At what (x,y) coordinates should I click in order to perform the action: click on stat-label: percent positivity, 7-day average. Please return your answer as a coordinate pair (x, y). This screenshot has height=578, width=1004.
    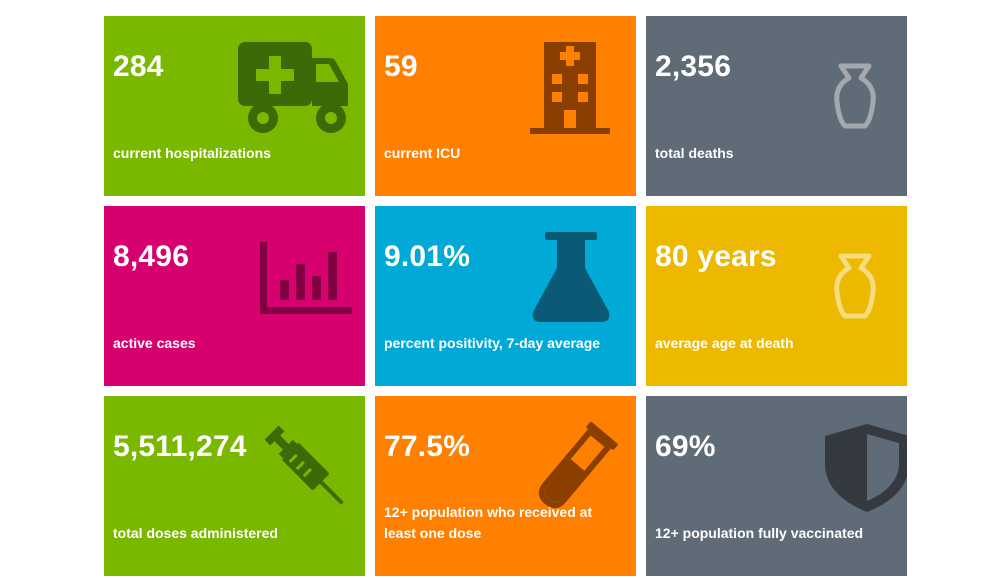
    Looking at the image, I should click on (492, 343).